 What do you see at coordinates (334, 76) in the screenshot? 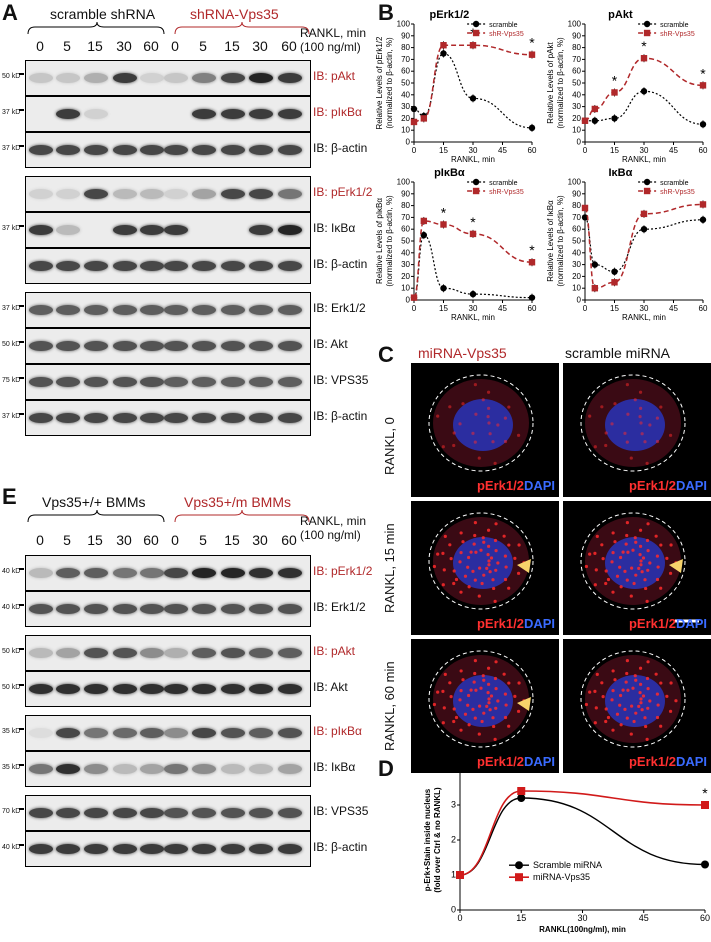
I see `blot-label: IB: pAkt` at bounding box center [334, 76].